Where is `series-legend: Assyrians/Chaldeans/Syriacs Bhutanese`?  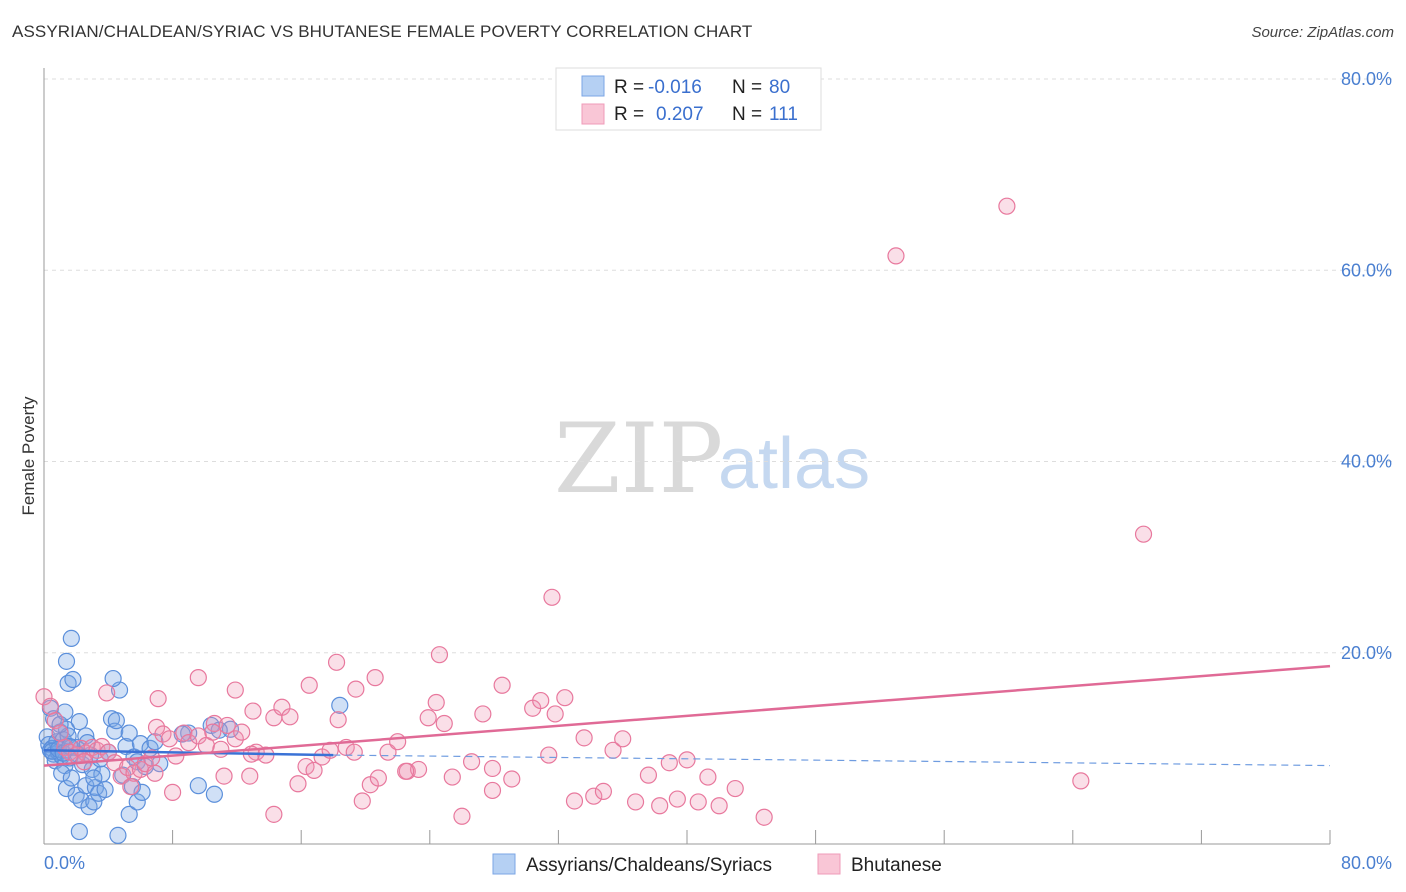 series-legend: Assyrians/Chaldeans/Syriacs Bhutanese is located at coordinates (717, 864).